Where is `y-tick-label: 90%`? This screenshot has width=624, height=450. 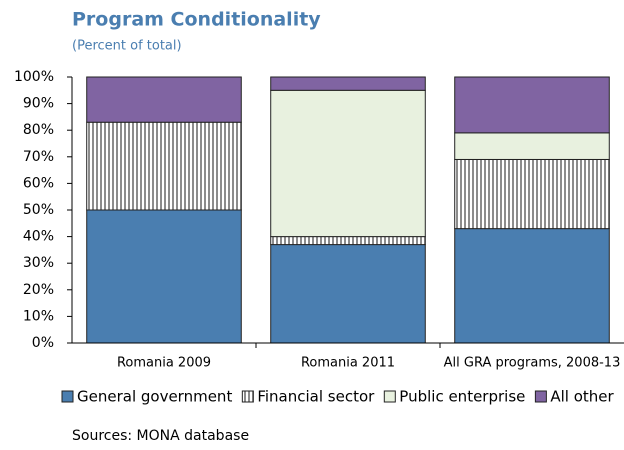 y-tick-label: 90% is located at coordinates (38, 104).